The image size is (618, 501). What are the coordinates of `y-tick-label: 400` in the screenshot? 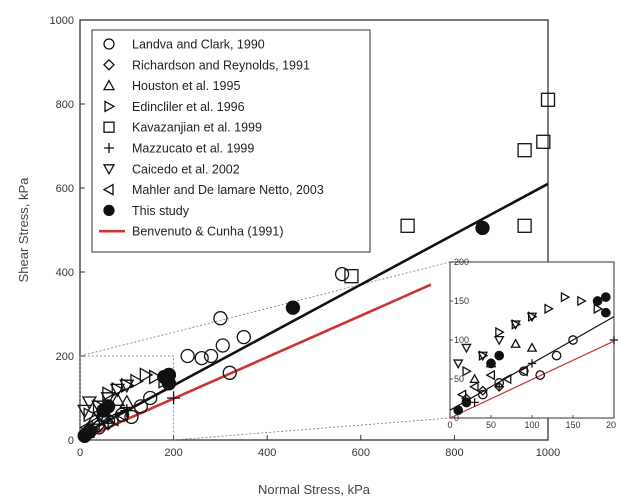 It's located at (65, 273).